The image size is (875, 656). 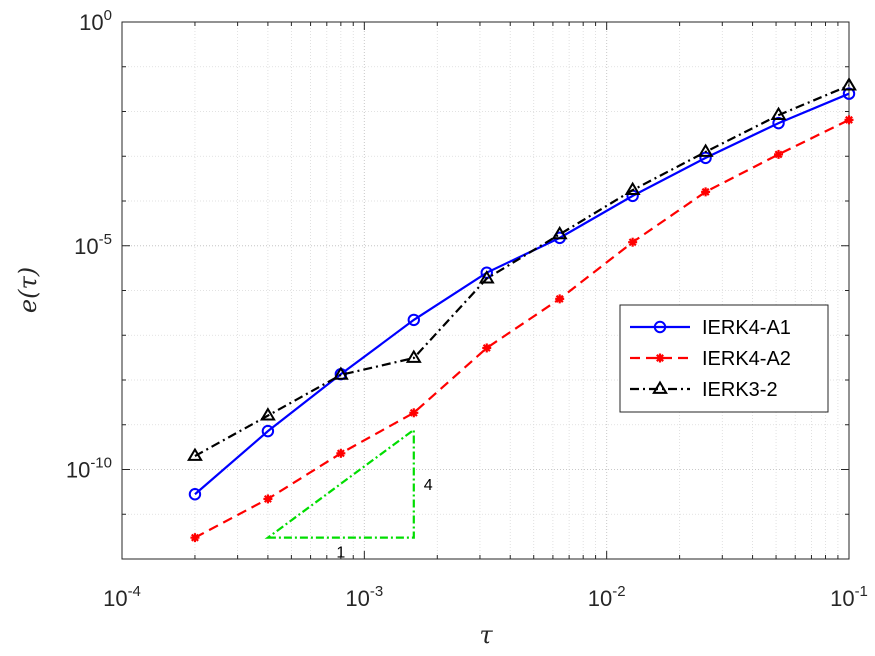 I want to click on legend-entry: IERK4-A1, so click(x=710, y=328).